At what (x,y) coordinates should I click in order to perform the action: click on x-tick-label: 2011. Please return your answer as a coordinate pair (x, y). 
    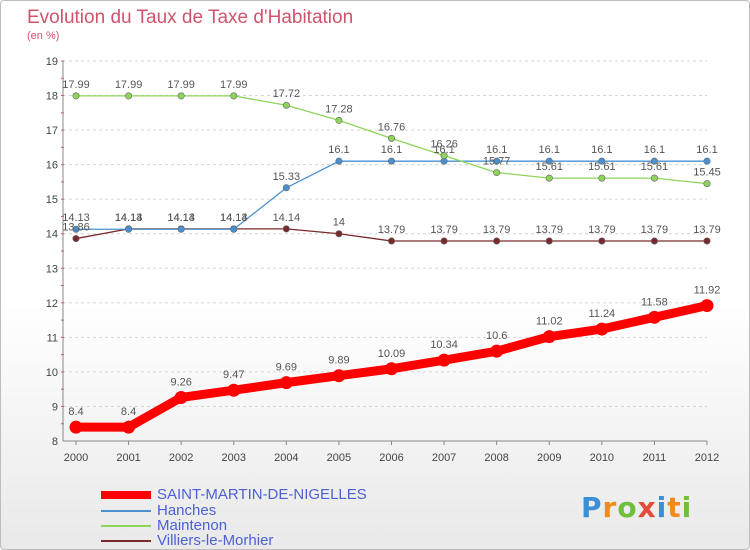
    Looking at the image, I should click on (655, 458).